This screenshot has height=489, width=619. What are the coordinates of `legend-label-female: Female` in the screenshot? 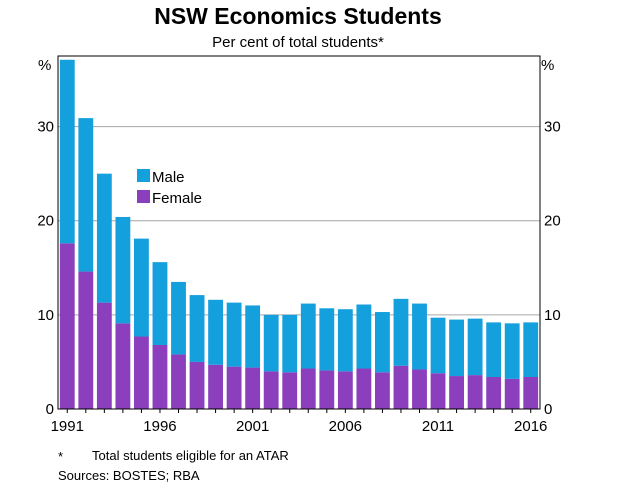 It's located at (177, 198).